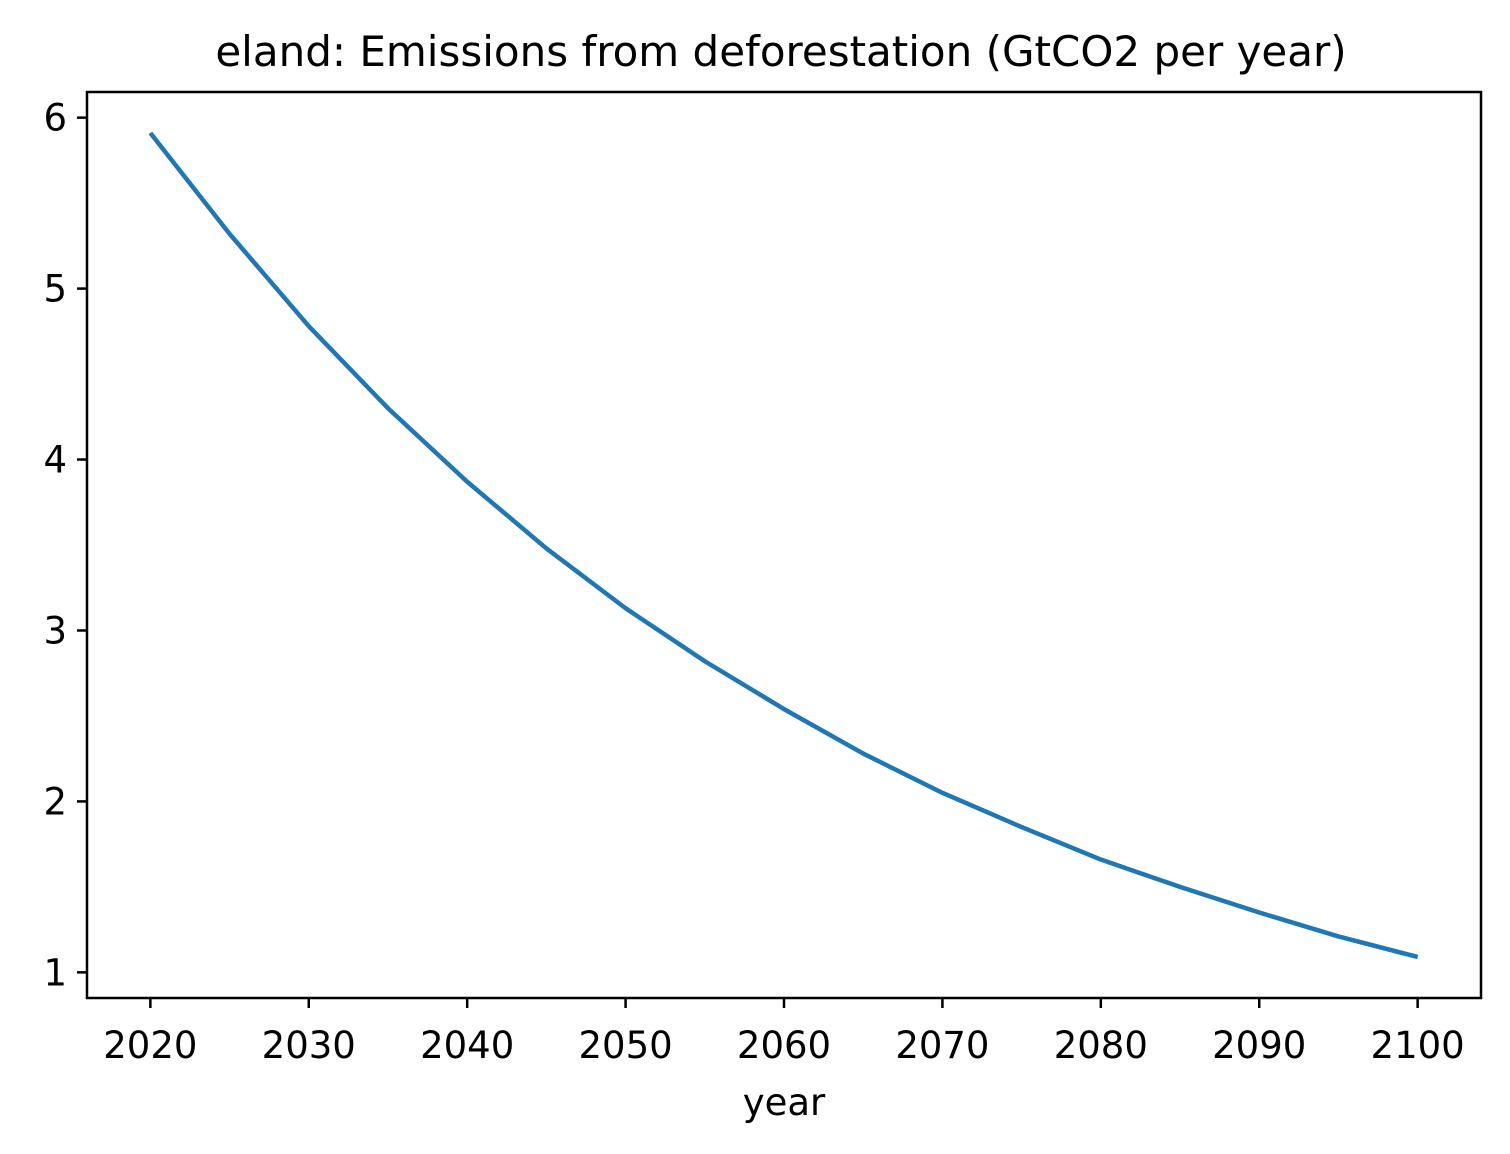 Image resolution: width=1510 pixels, height=1154 pixels. Describe the element at coordinates (65, 545) in the screenshot. I see `y-axis-ticks: 1 2 3 4 5 6` at that location.